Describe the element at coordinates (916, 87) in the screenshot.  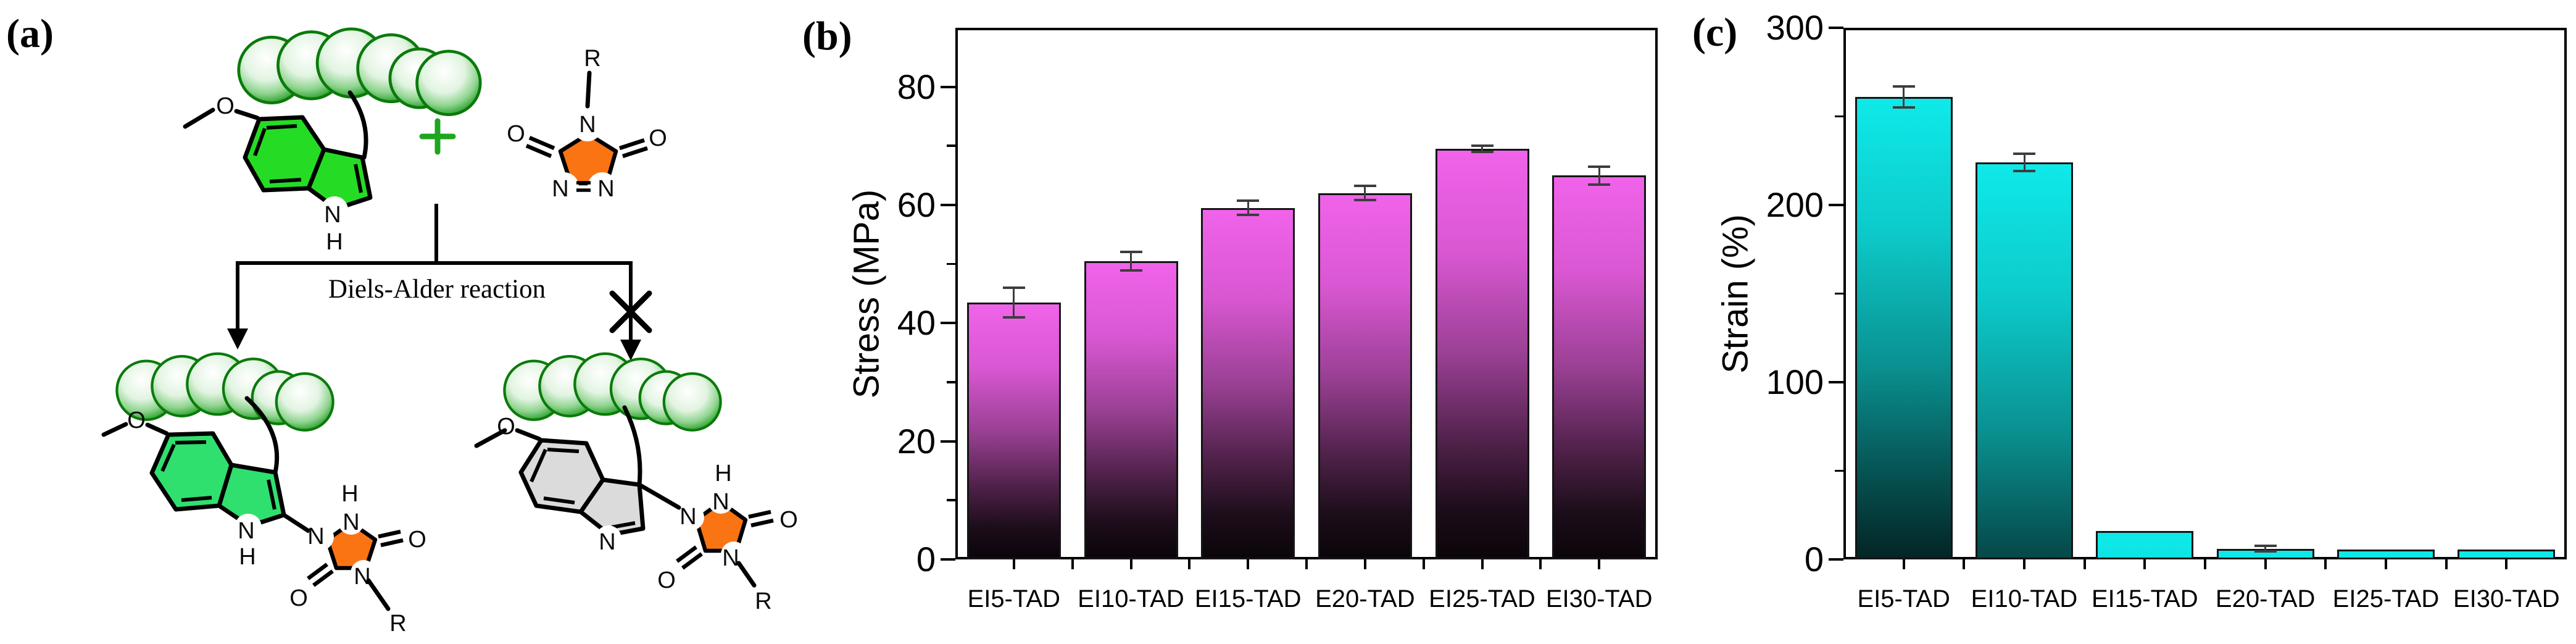
I see `y-tick-label: 80` at that location.